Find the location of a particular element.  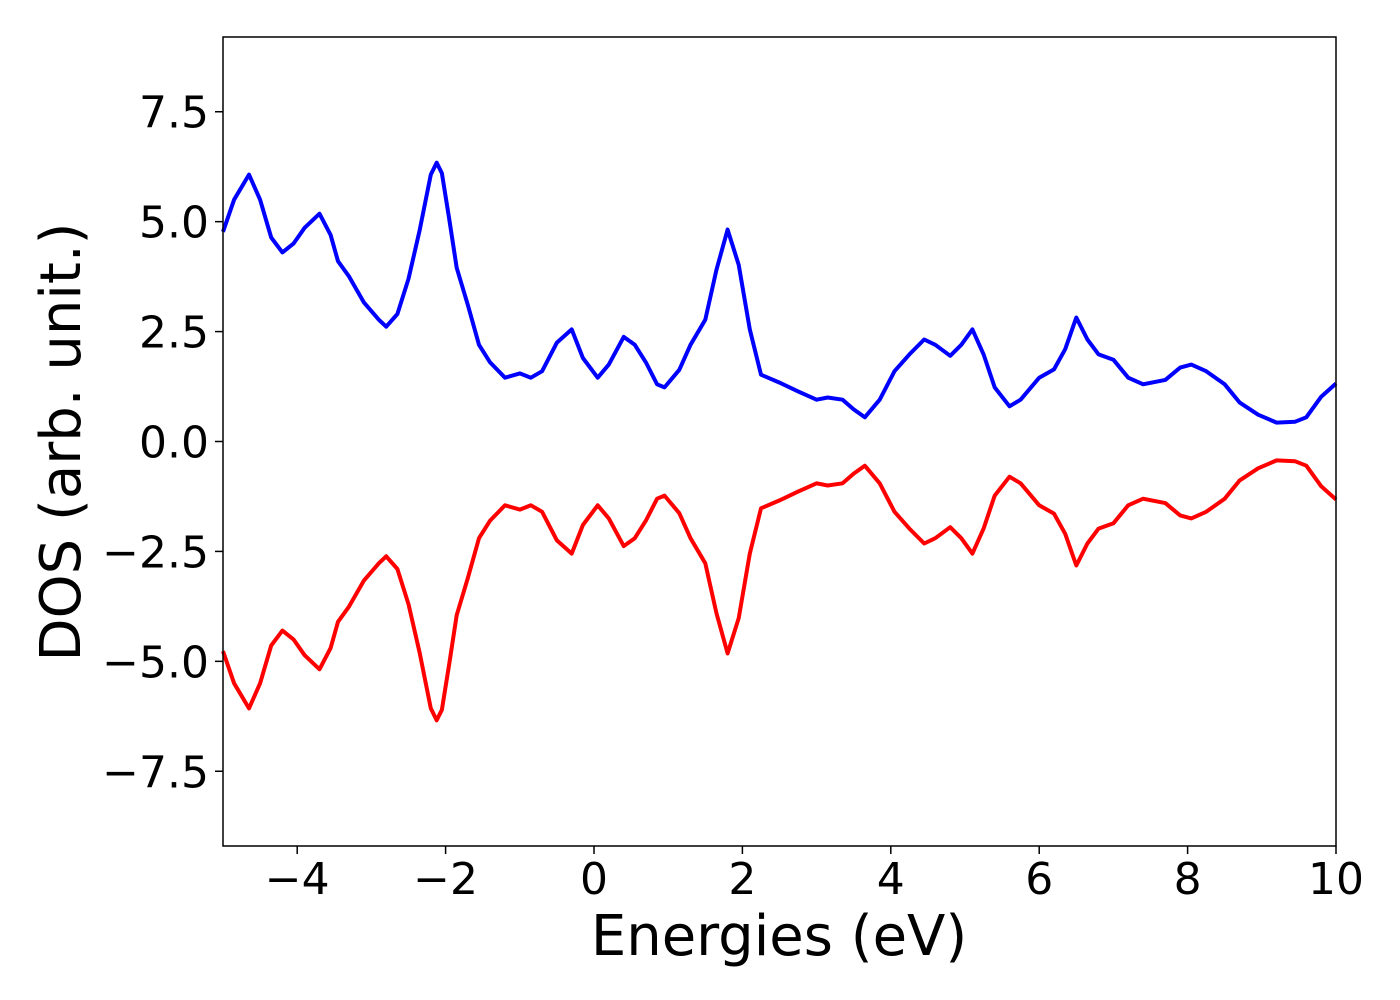

y-tick-label: 2.5 is located at coordinates (174, 333).